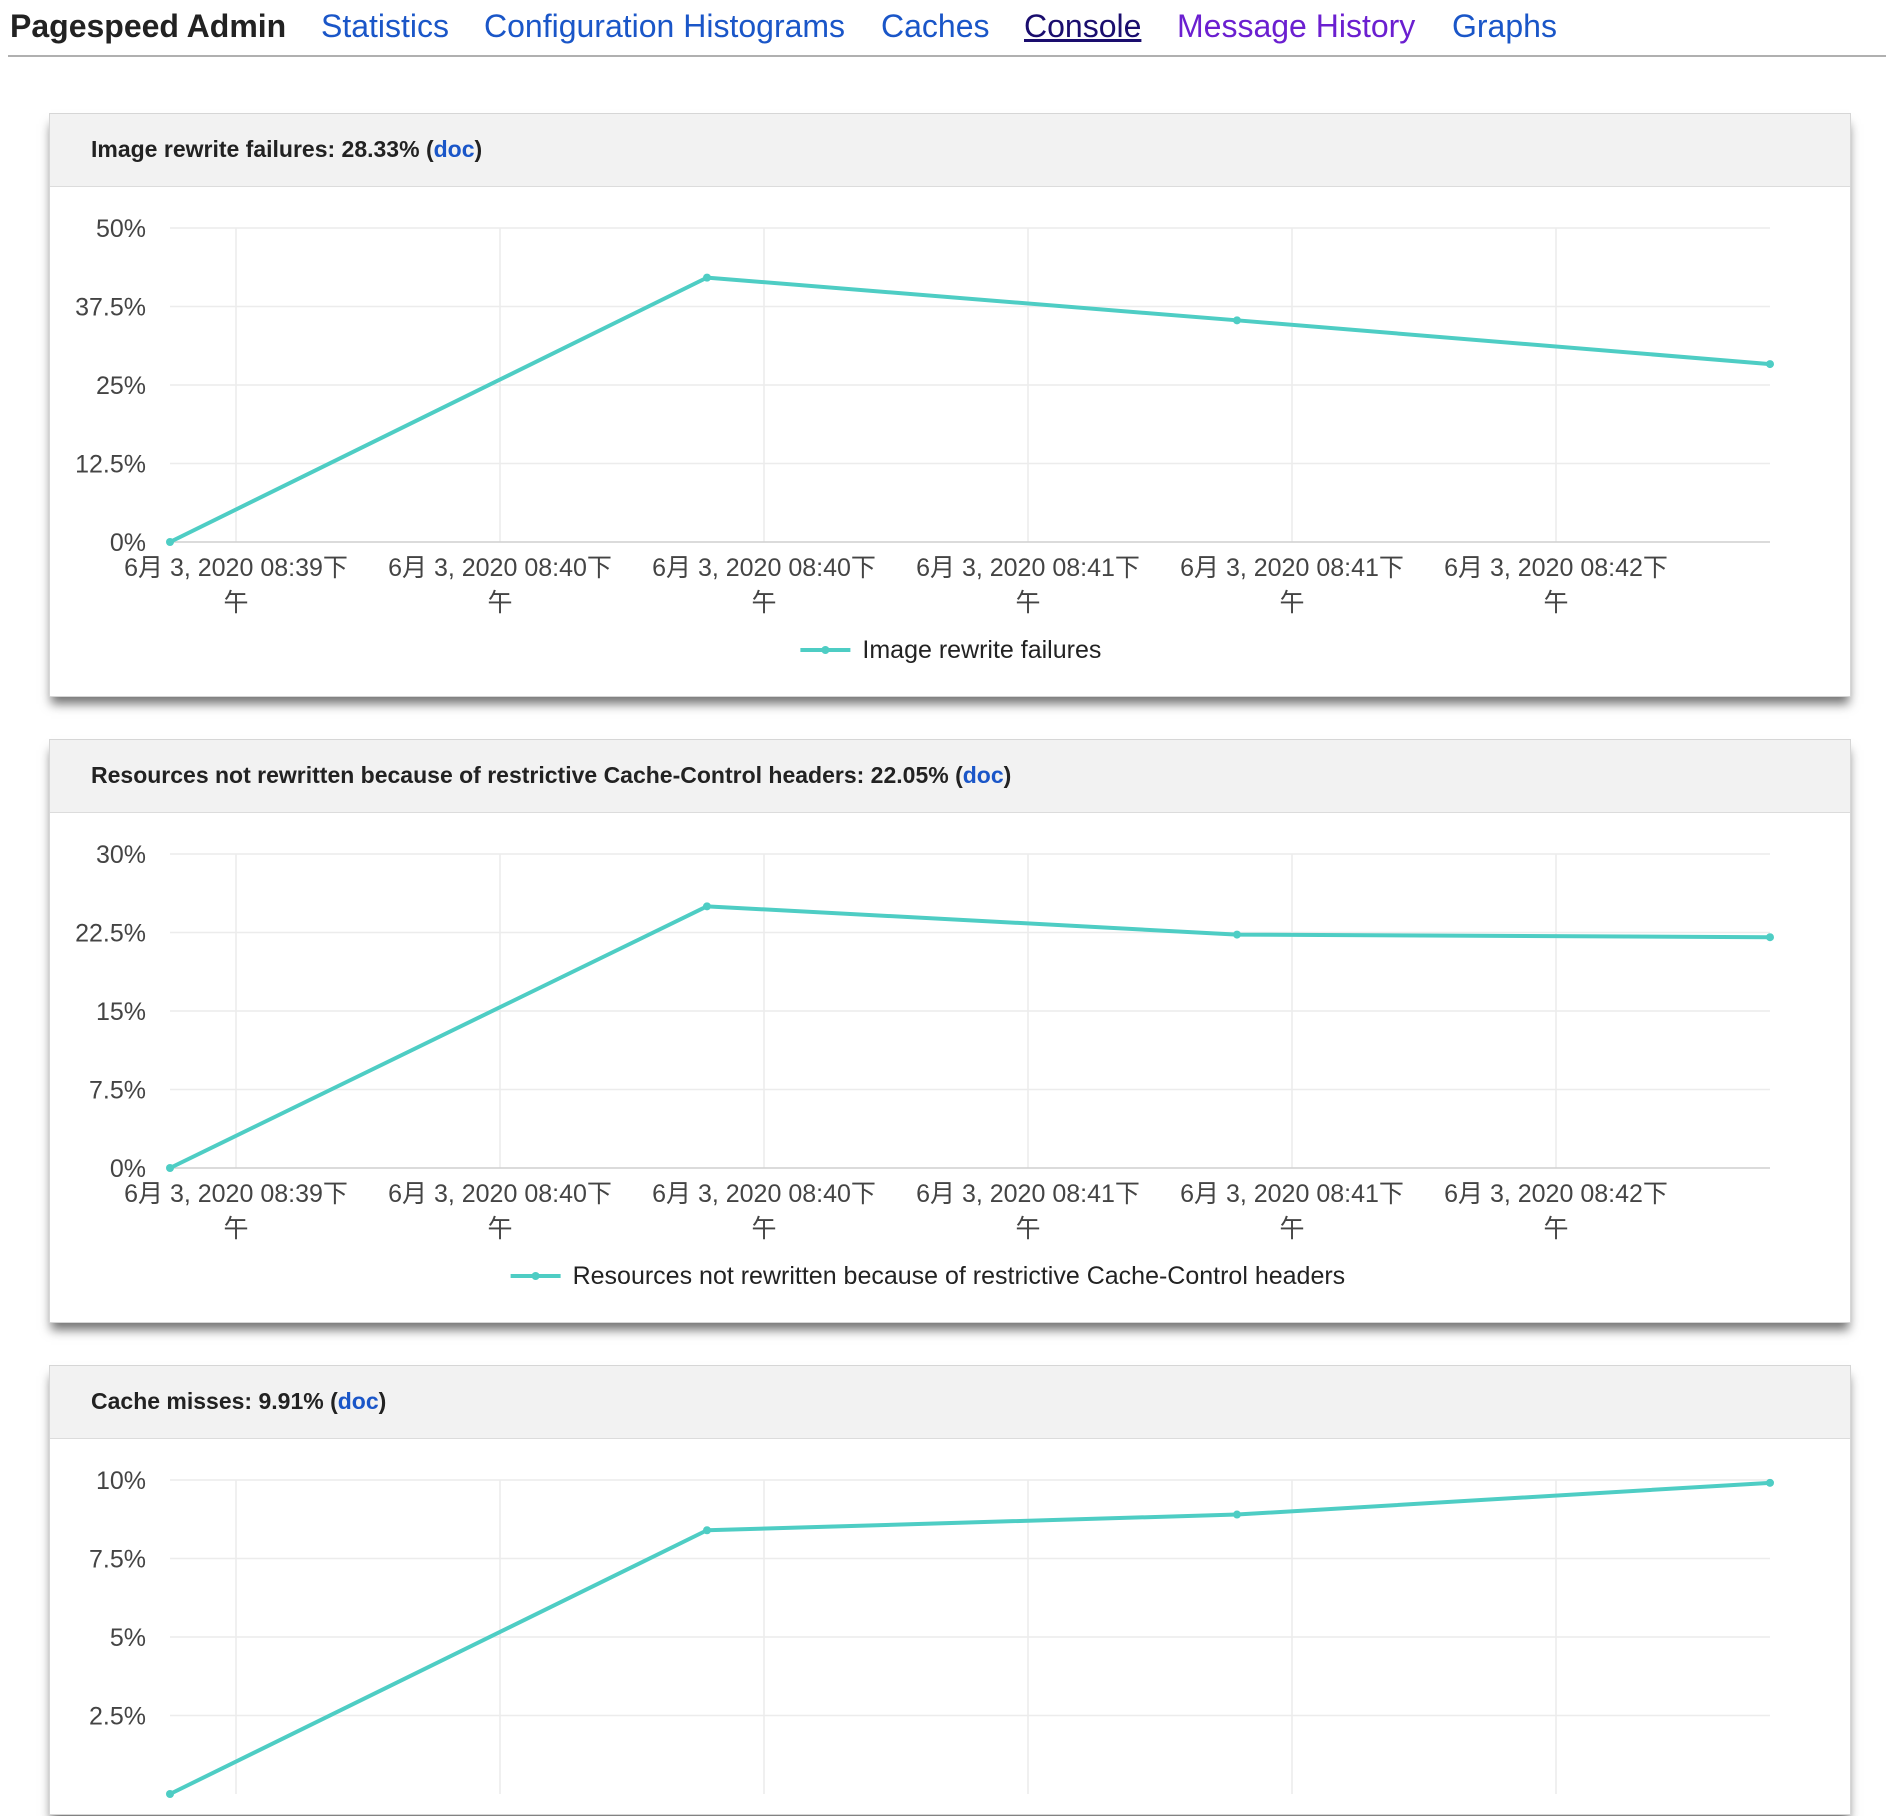  I want to click on y-tick-label: 10%, so click(121, 1481).